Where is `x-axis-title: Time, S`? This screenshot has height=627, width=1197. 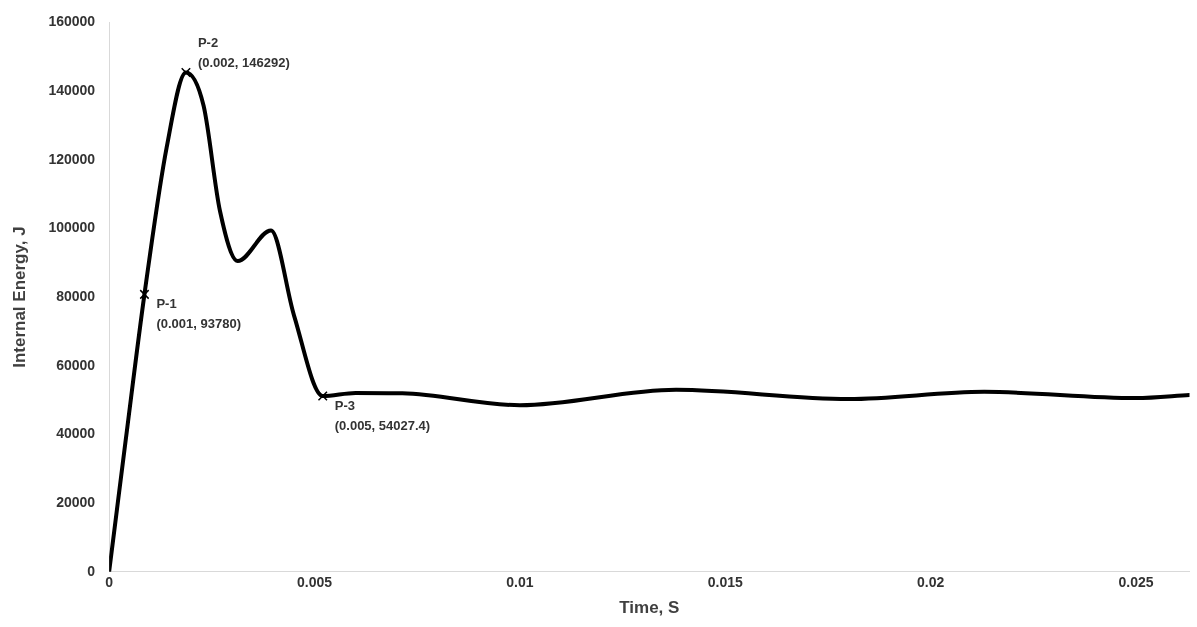 x-axis-title: Time, S is located at coordinates (649, 608).